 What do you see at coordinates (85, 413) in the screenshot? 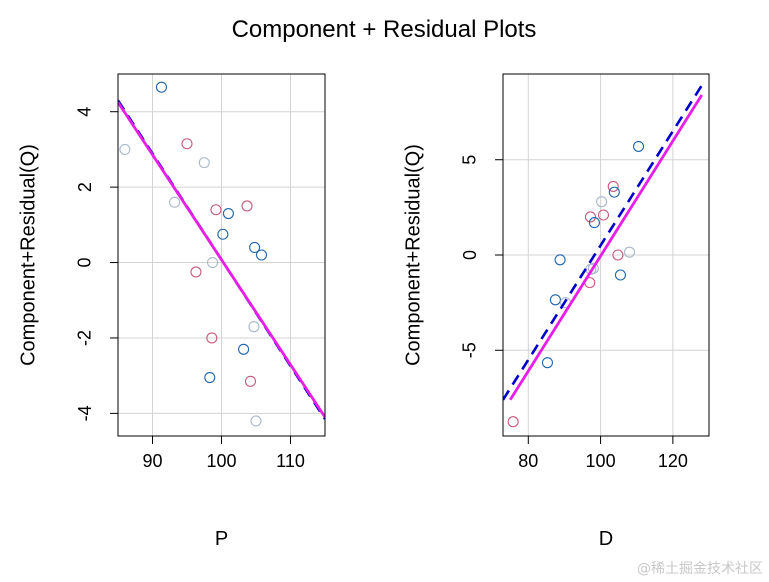
I see `y-tick-label: -4` at bounding box center [85, 413].